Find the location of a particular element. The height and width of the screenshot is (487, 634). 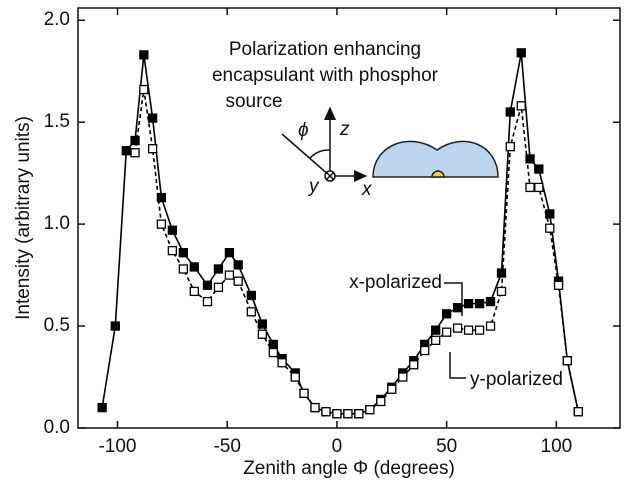

x-tick-label: -100 is located at coordinates (117, 446).